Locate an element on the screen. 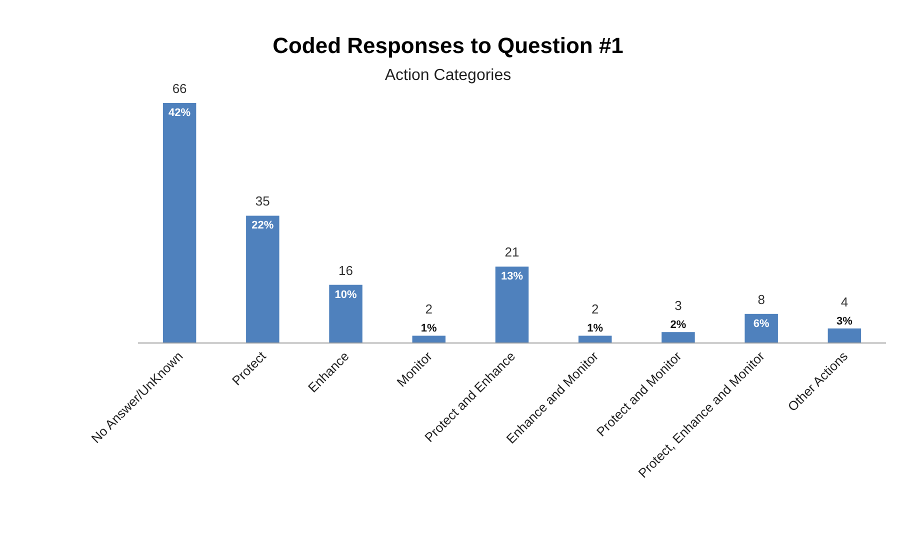 The image size is (897, 533). data-label: 16 is located at coordinates (346, 270).